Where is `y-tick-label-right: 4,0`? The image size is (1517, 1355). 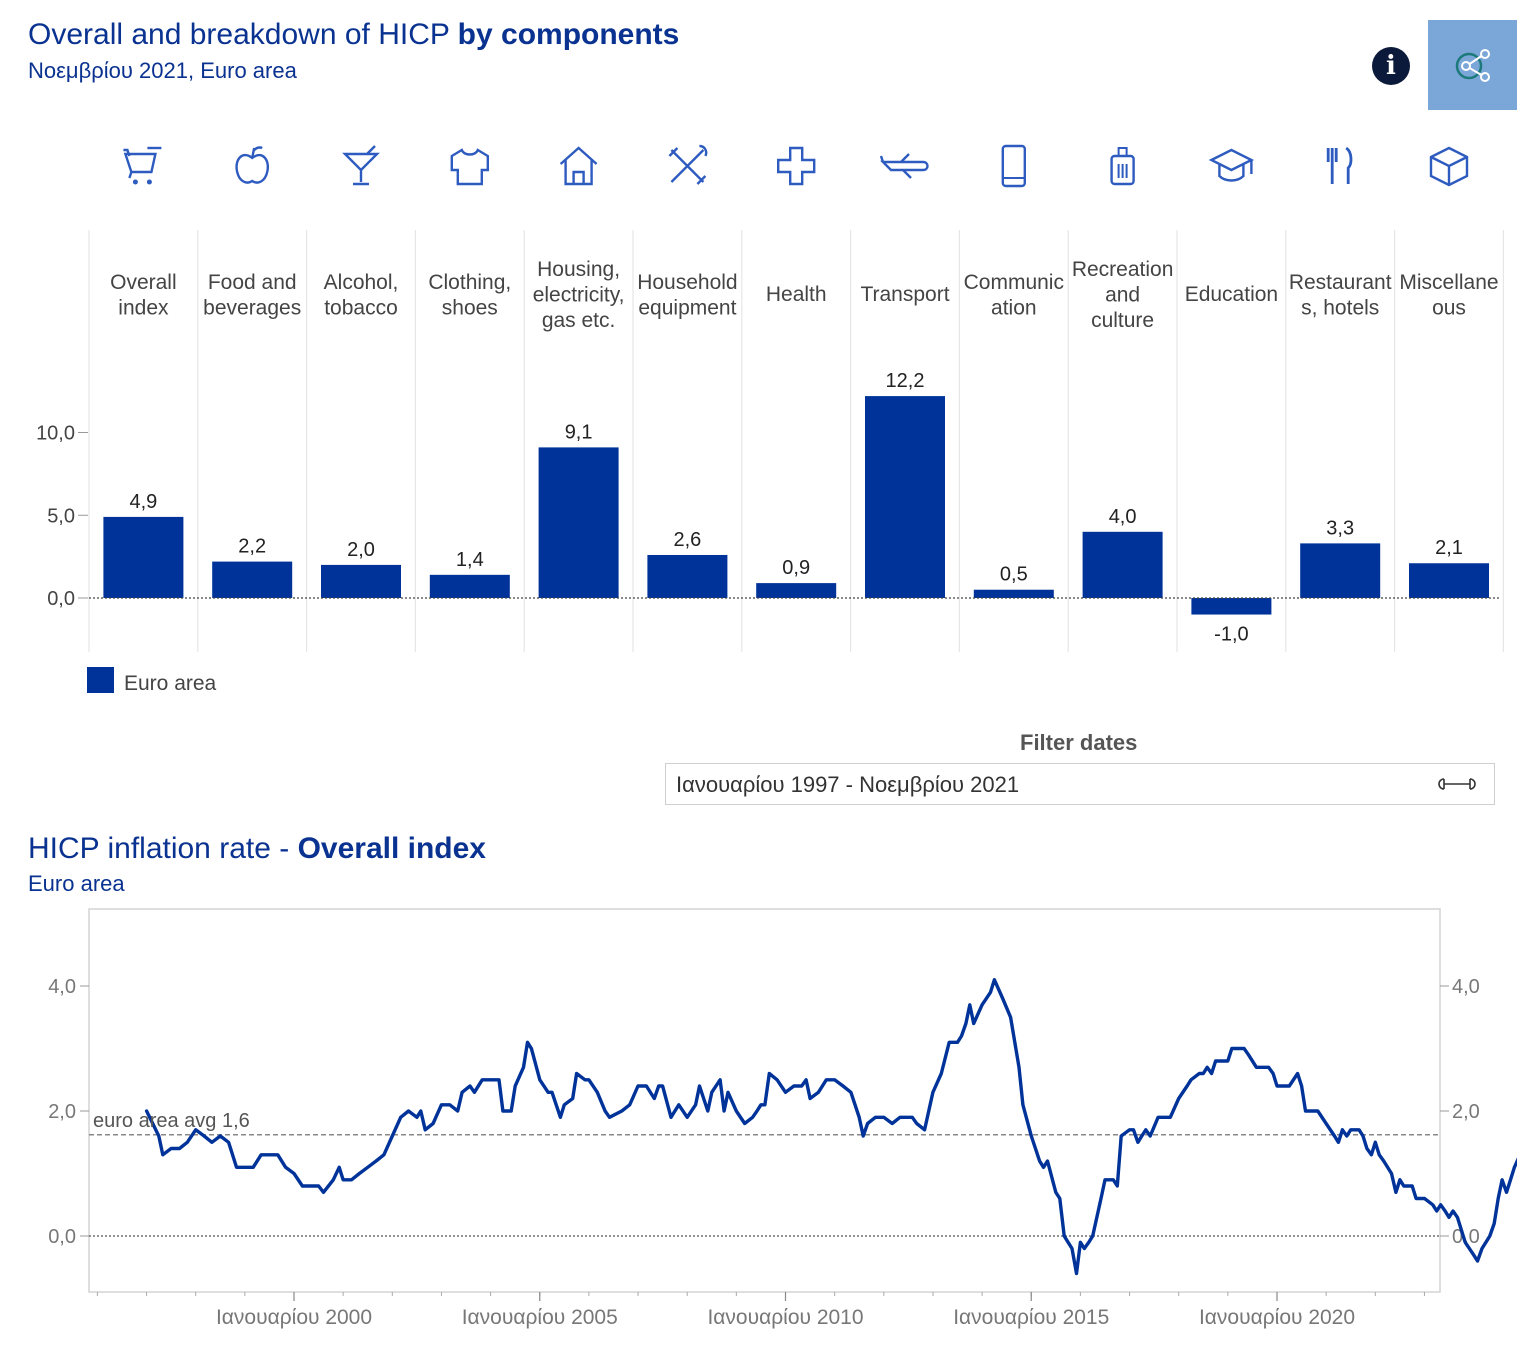 y-tick-label-right: 4,0 is located at coordinates (1466, 987).